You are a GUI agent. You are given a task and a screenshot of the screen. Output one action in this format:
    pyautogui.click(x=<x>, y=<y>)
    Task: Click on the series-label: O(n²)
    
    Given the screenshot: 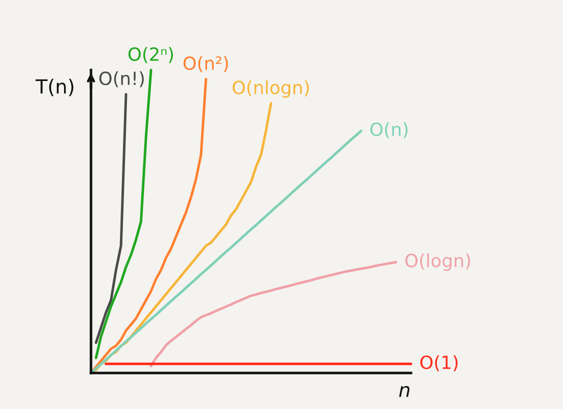 What is the action you would take?
    pyautogui.click(x=206, y=64)
    